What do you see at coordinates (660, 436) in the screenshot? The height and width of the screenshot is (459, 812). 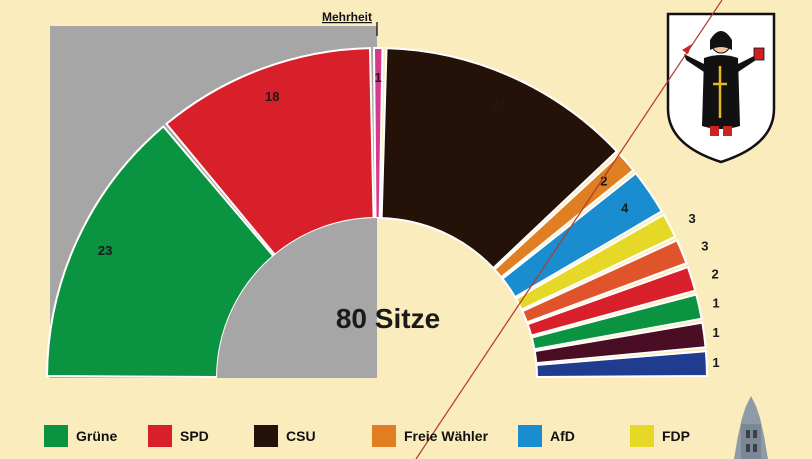 I see `legend-item-fdp: FDP` at bounding box center [660, 436].